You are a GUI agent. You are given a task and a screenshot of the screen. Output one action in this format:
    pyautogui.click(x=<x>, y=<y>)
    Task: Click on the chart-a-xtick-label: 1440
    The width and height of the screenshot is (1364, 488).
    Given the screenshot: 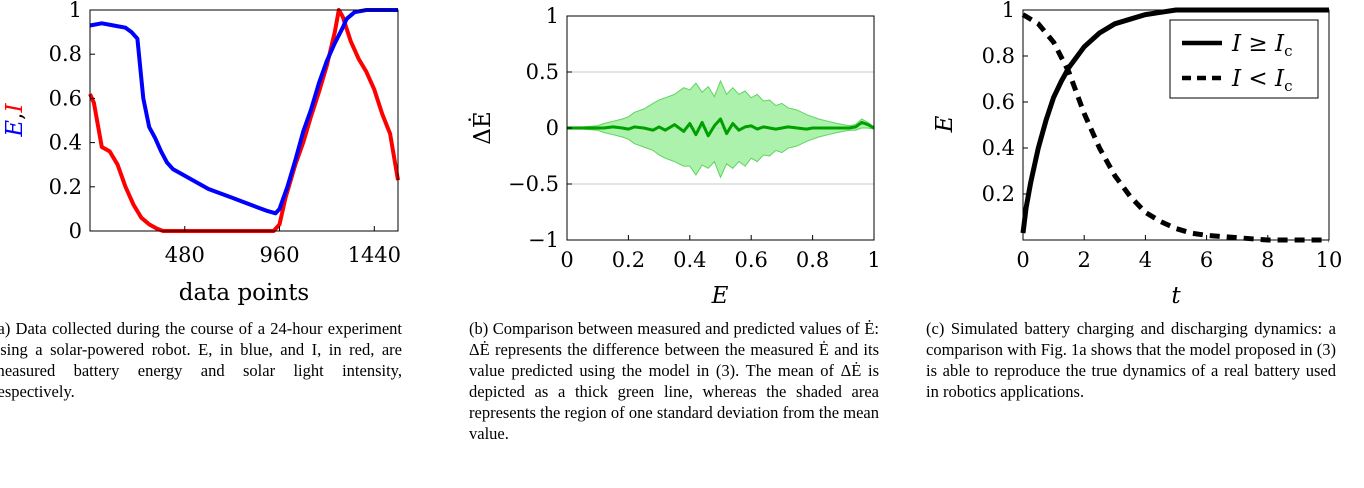 What is the action you would take?
    pyautogui.click(x=374, y=255)
    